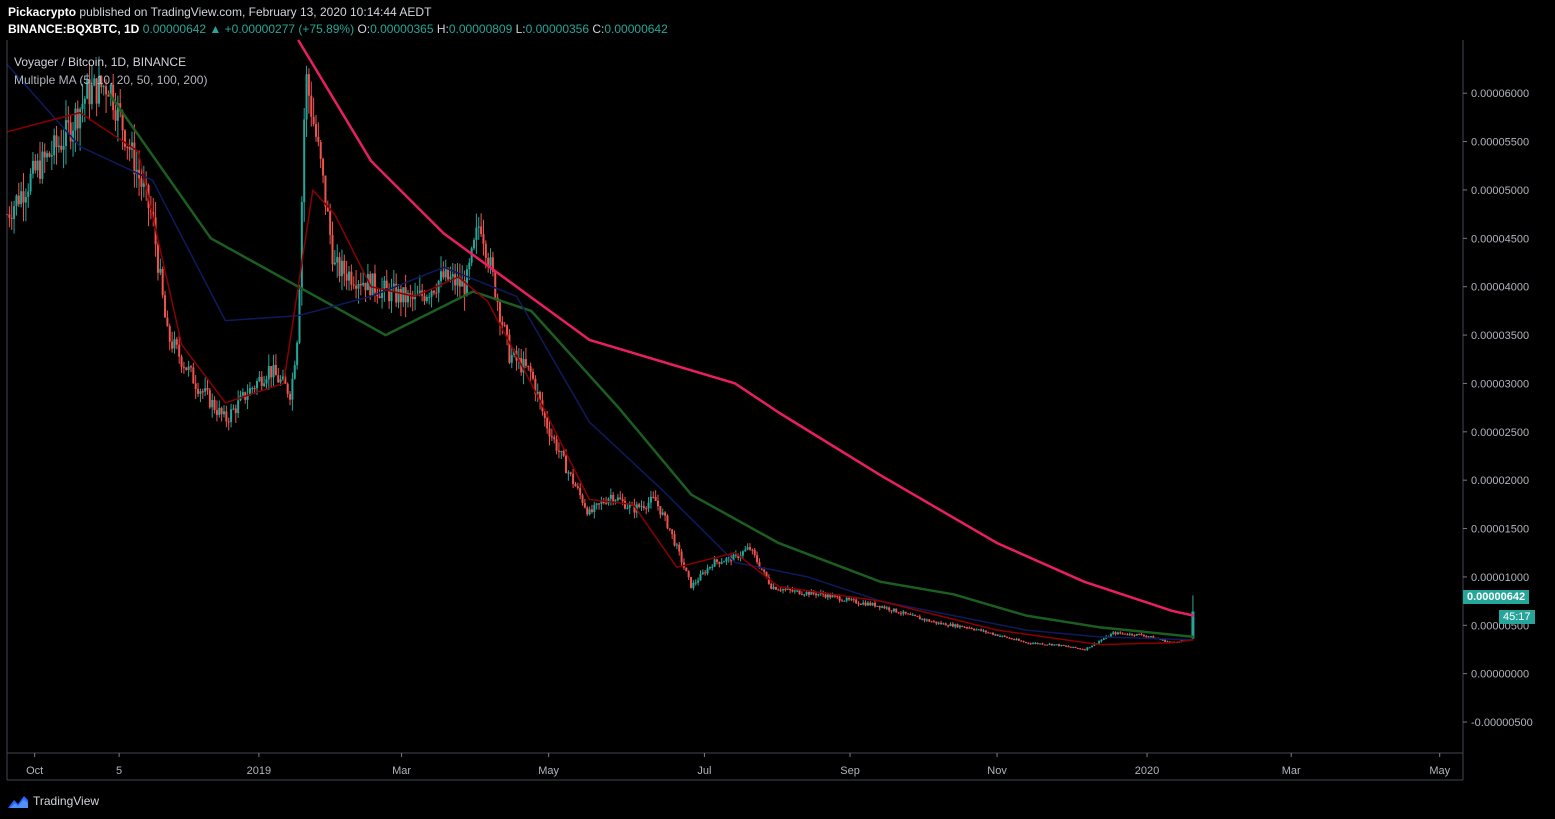 This screenshot has height=819, width=1555. Describe the element at coordinates (100, 62) in the screenshot. I see `legend-title: Voyager / Bitcoin, 1D, BINANCE` at that location.